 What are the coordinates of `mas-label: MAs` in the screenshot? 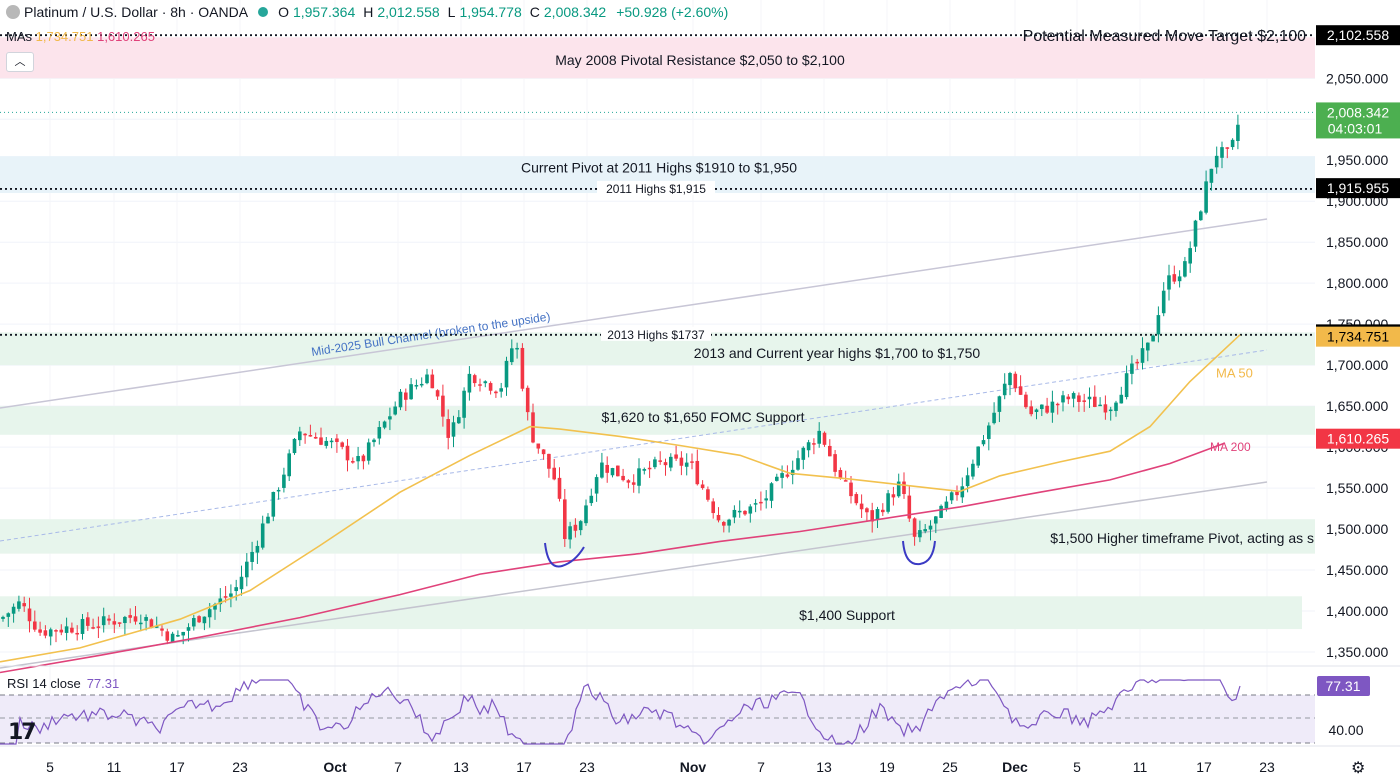 It's located at (19, 36).